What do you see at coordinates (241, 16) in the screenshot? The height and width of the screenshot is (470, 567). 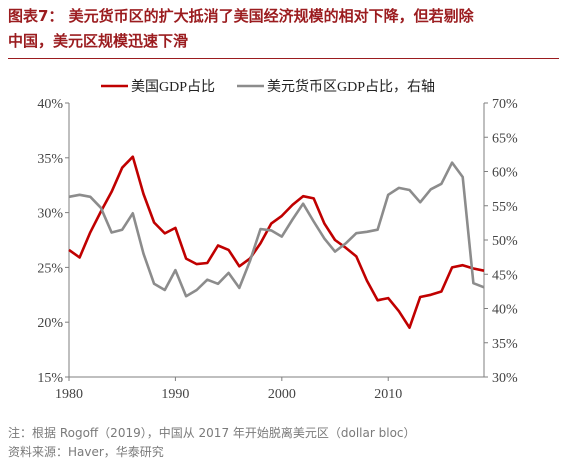 I see `chart-title-line-1: 图表7： 美元货币区的扩大抵消了美国经济规模的相对下降，但若剔除` at bounding box center [241, 16].